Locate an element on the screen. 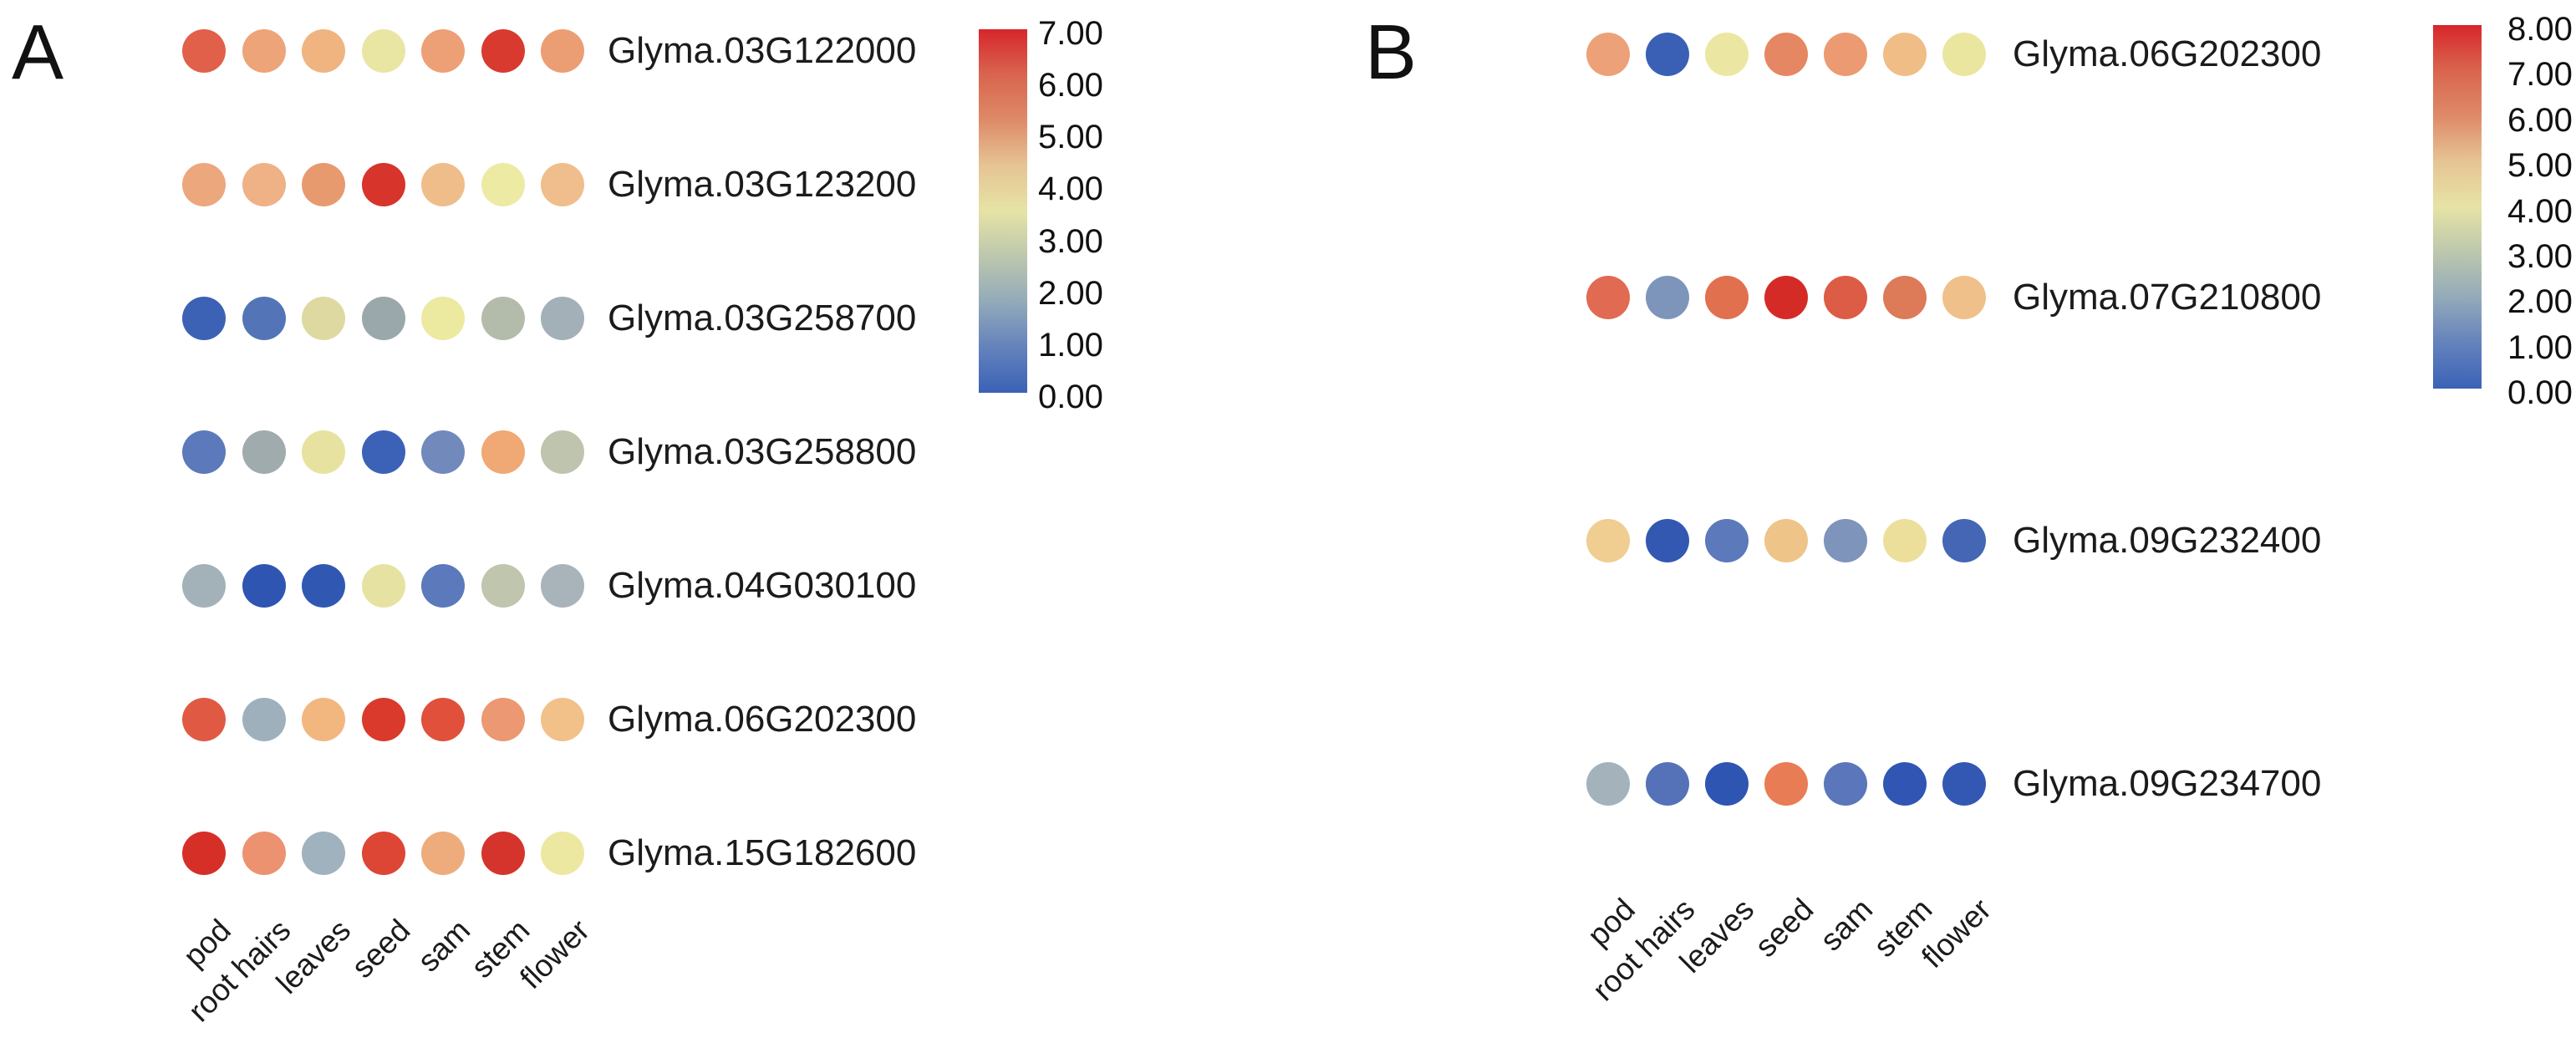 The height and width of the screenshot is (1053, 2576). gene-label: Glyma.15G182600 is located at coordinates (762, 852).